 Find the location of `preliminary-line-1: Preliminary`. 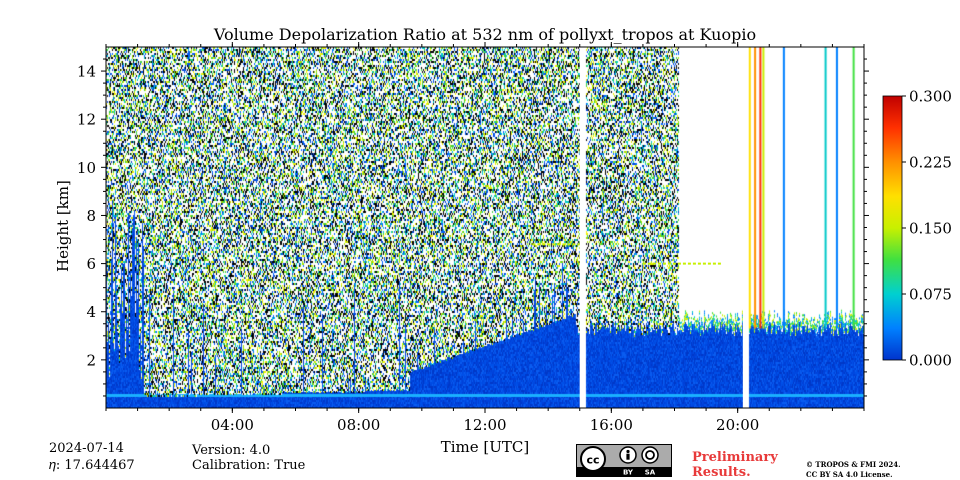

preliminary-line-1: Preliminary is located at coordinates (735, 457).